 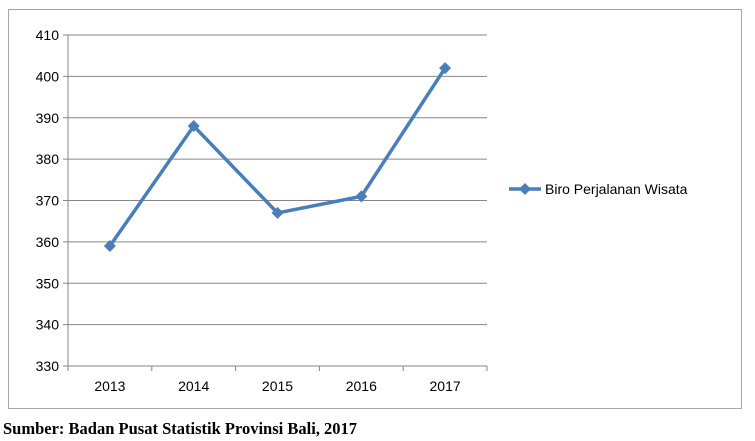 What do you see at coordinates (109, 386) in the screenshot?
I see `x-tick-label: 2013` at bounding box center [109, 386].